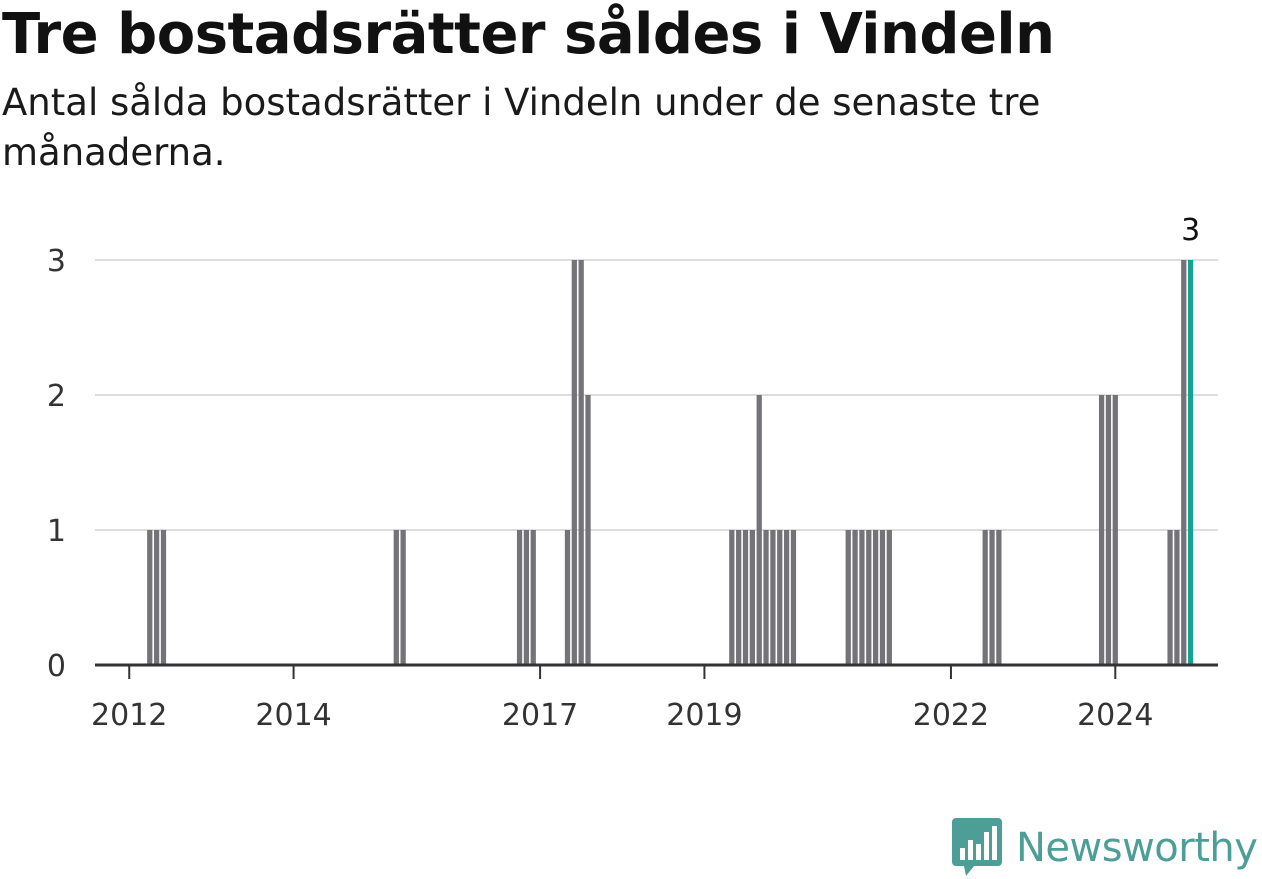 This screenshot has height=879, width=1262. What do you see at coordinates (977, 847) in the screenshot?
I see `bar-chart-speech-bubble-icon` at bounding box center [977, 847].